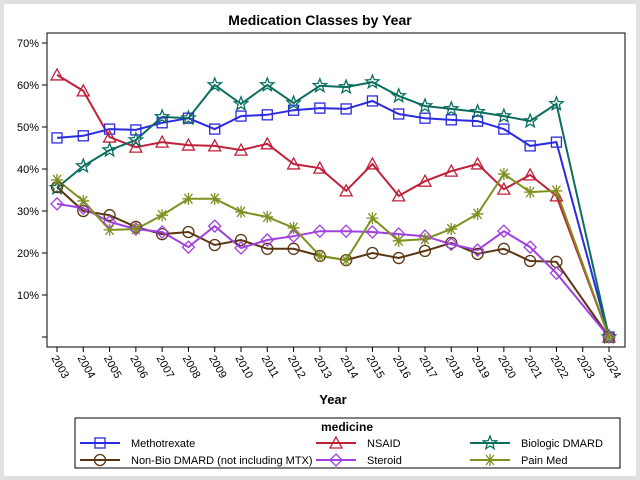 The image size is (640, 480). I want to click on legend-item-nsaid: NSAID, so click(358, 442).